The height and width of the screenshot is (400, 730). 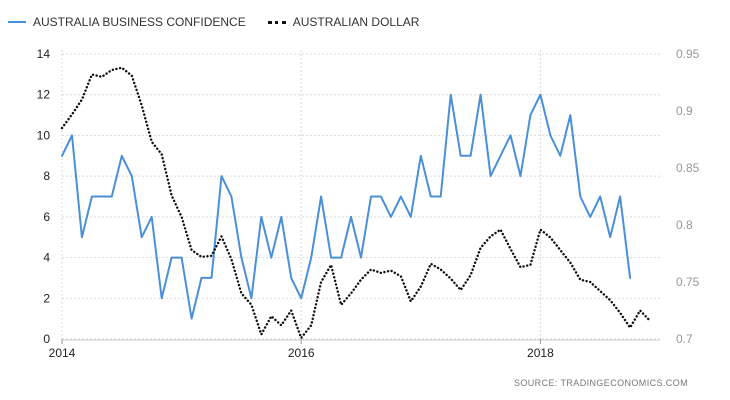 What do you see at coordinates (684, 339) in the screenshot?
I see `right-tick-label: 0.7` at bounding box center [684, 339].